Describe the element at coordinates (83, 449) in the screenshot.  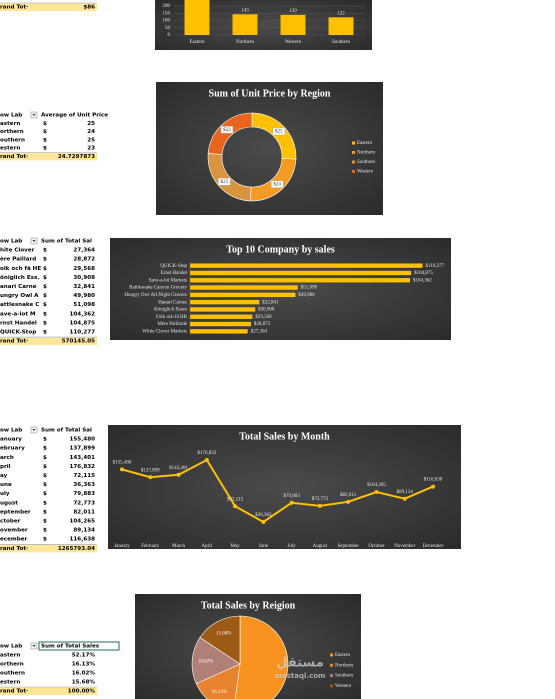
I see `cell-value: 137,899` at that location.